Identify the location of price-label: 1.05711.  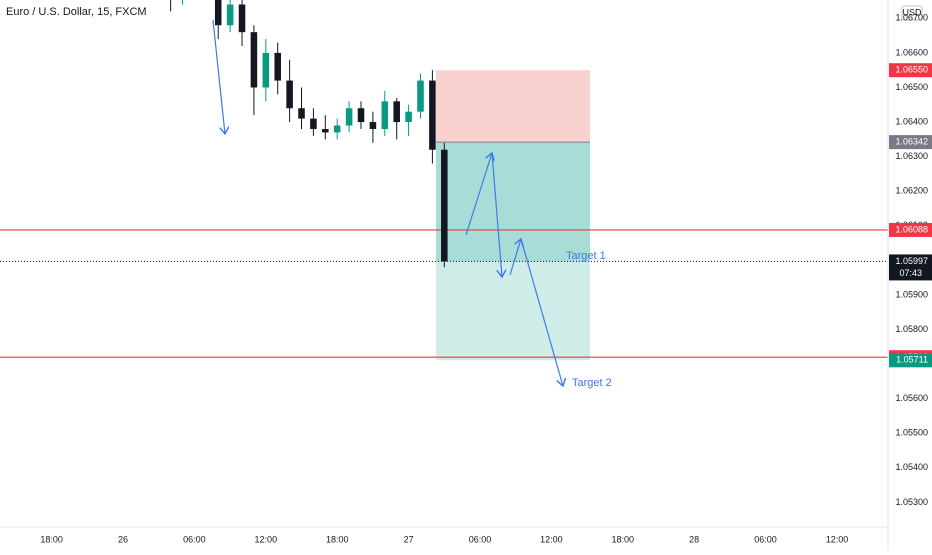
(912, 360).